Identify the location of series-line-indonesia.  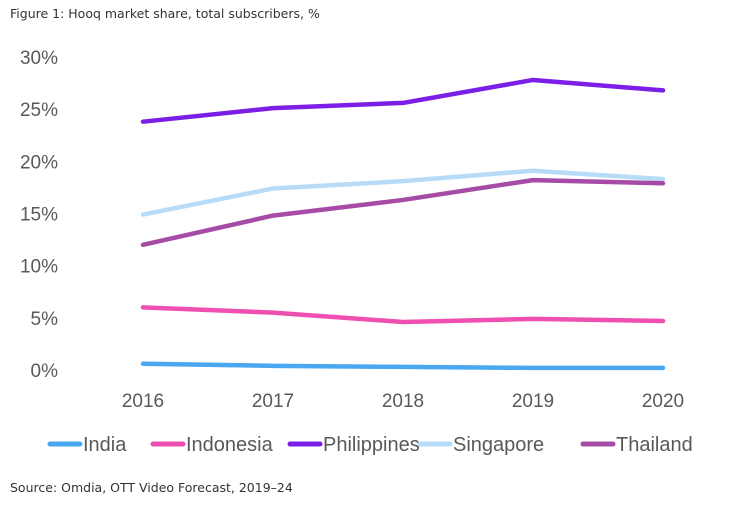
(403, 315).